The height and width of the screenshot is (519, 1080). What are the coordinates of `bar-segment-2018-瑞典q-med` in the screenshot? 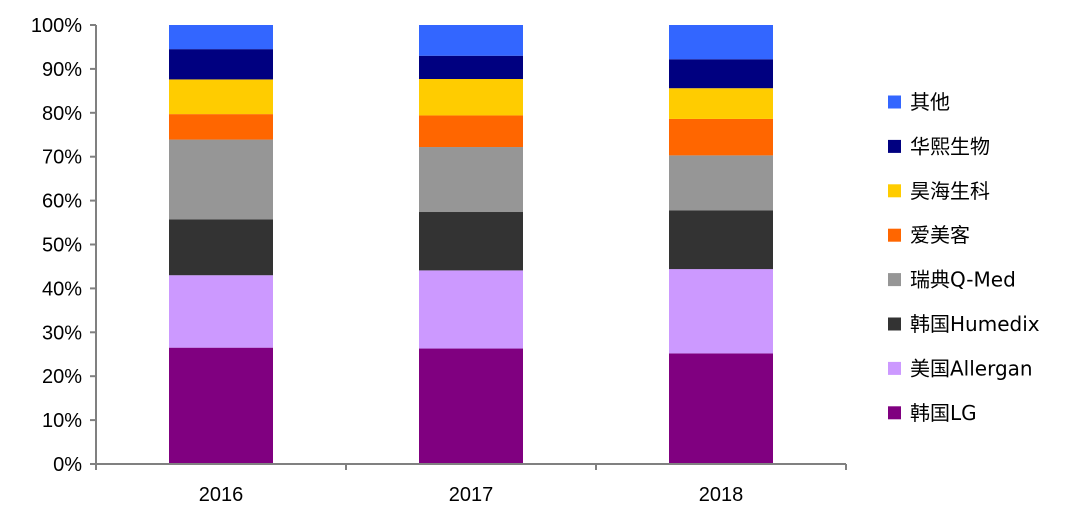 It's located at (721, 183).